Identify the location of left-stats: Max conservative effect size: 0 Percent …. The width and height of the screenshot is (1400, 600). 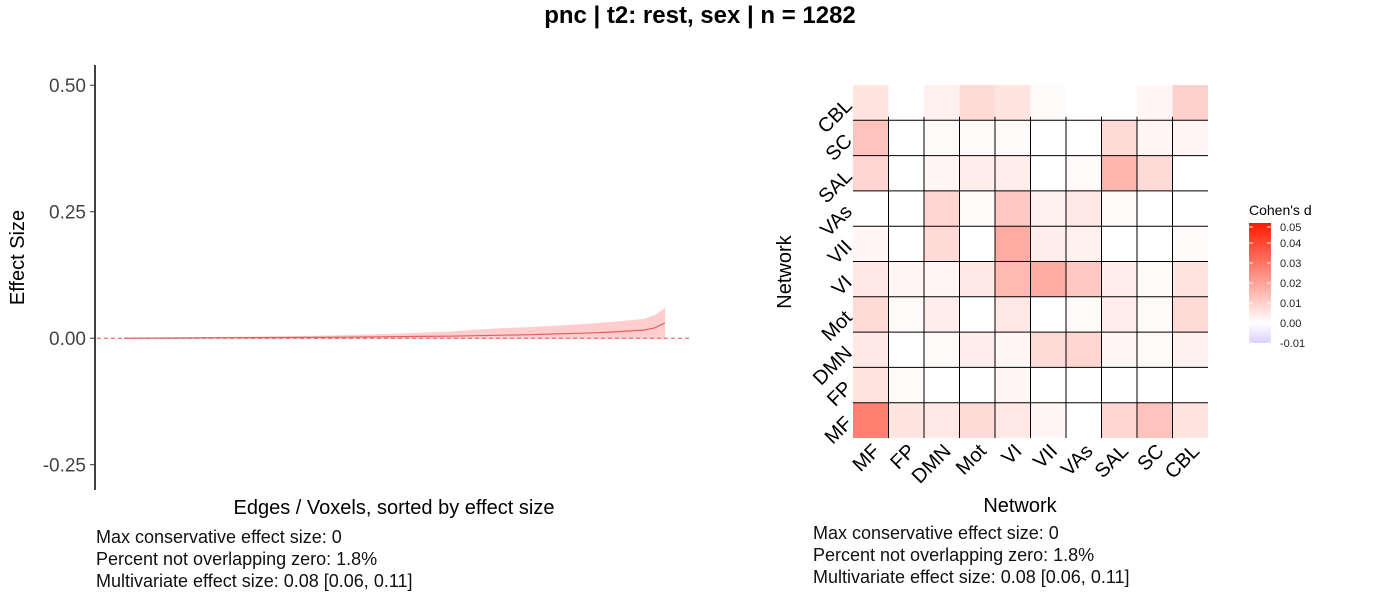
(254, 559).